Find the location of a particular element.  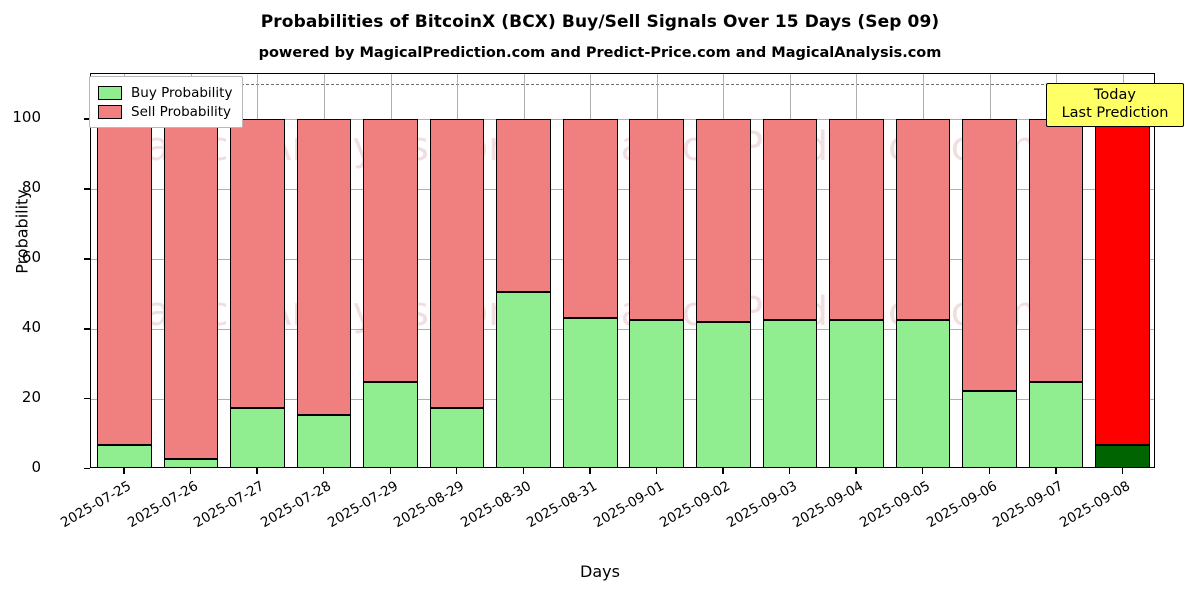

y-tick-label: 0 is located at coordinates (36, 467).